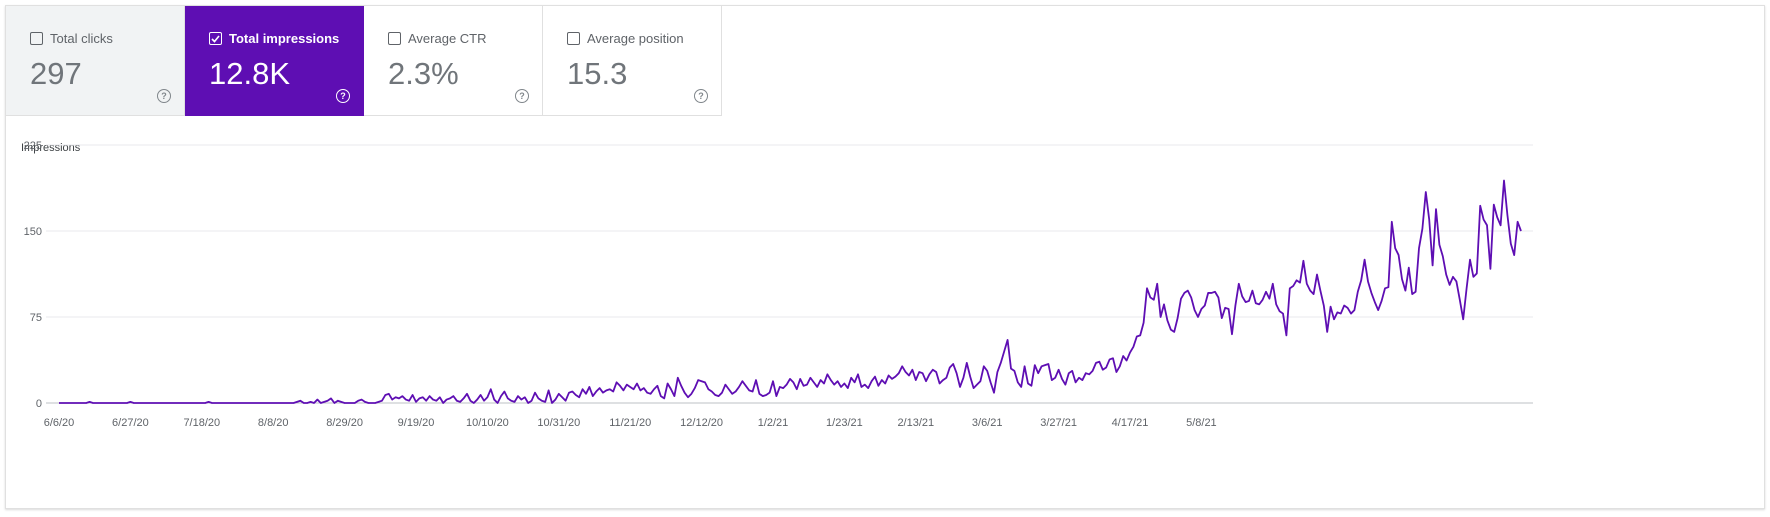 The height and width of the screenshot is (517, 1770). I want to click on x-tick-label: 4/17/21, so click(1130, 423).